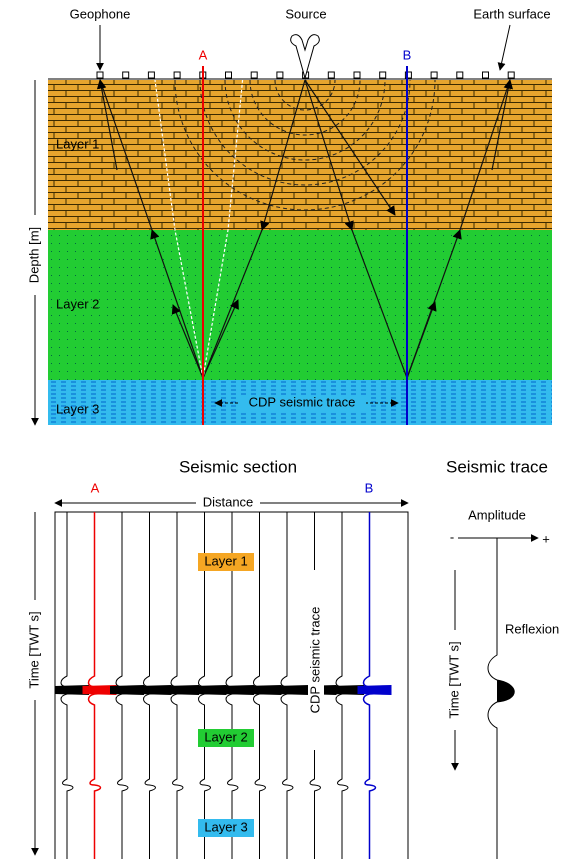  Describe the element at coordinates (546, 538) in the screenshot. I see `plus-label: +` at that location.